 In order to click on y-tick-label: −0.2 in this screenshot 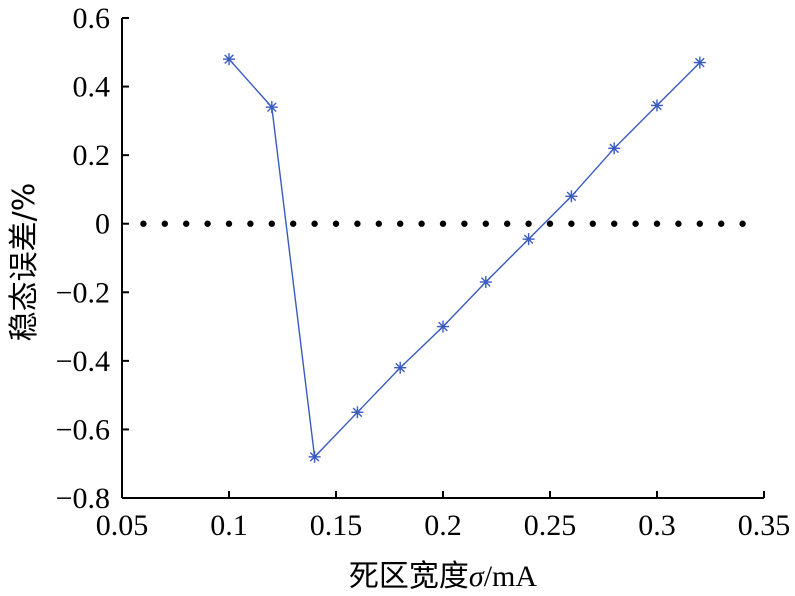, I will do `click(83, 292)`.